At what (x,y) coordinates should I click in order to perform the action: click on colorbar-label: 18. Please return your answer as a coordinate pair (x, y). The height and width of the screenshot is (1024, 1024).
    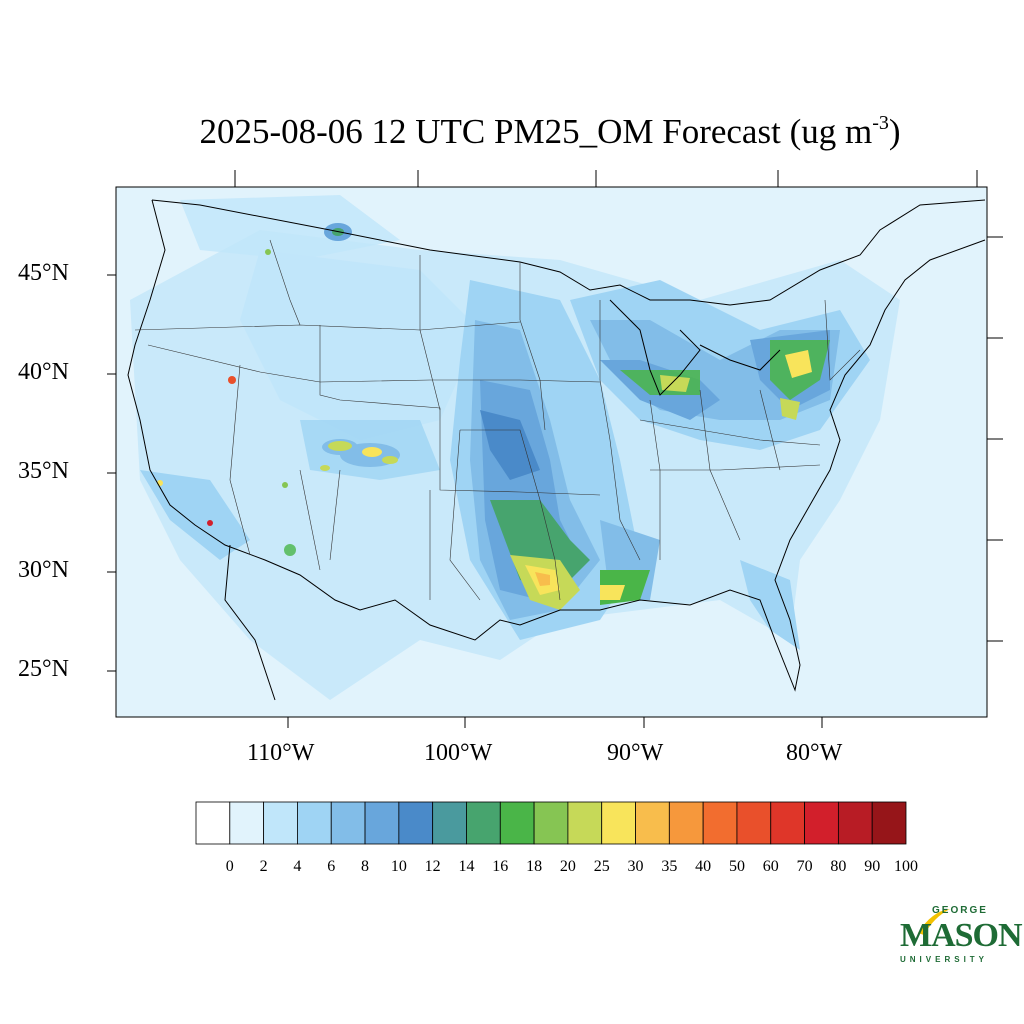
    Looking at the image, I should click on (534, 866).